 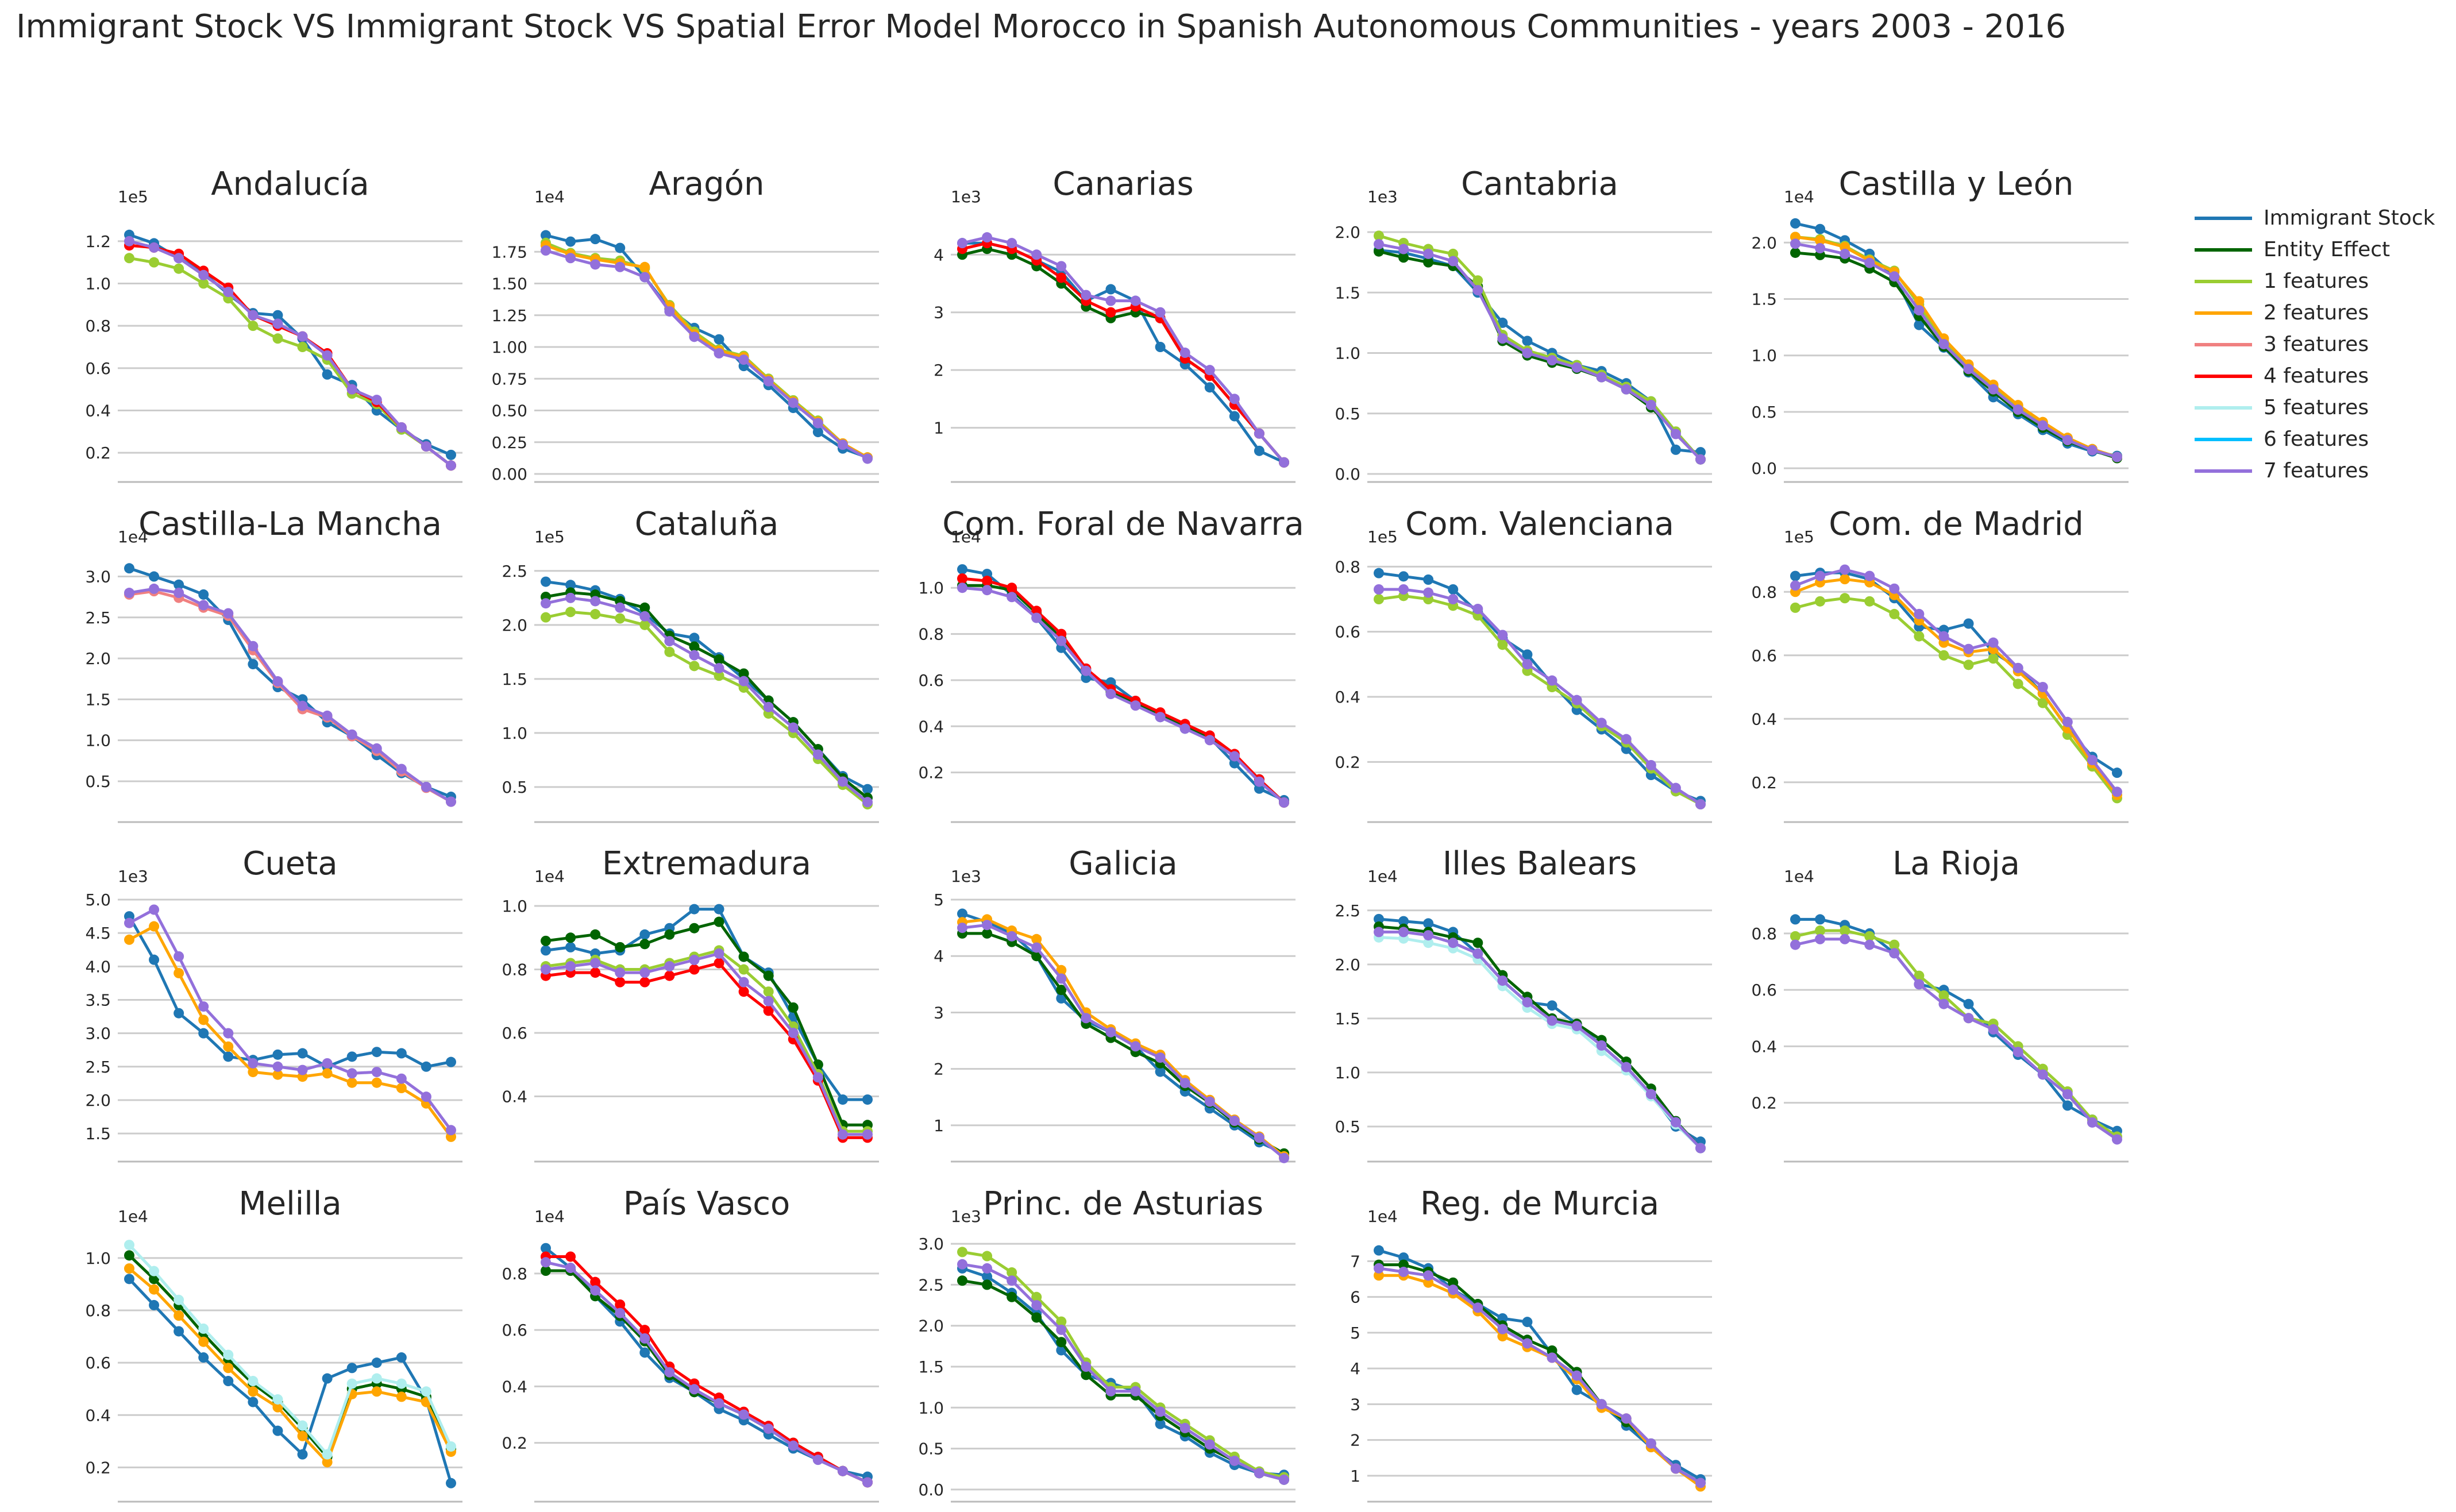 What do you see at coordinates (1940, 664) in the screenshot?
I see `subplot: 0.2 0.4 0.6 0.8 1e5 Com. de Madrid` at bounding box center [1940, 664].